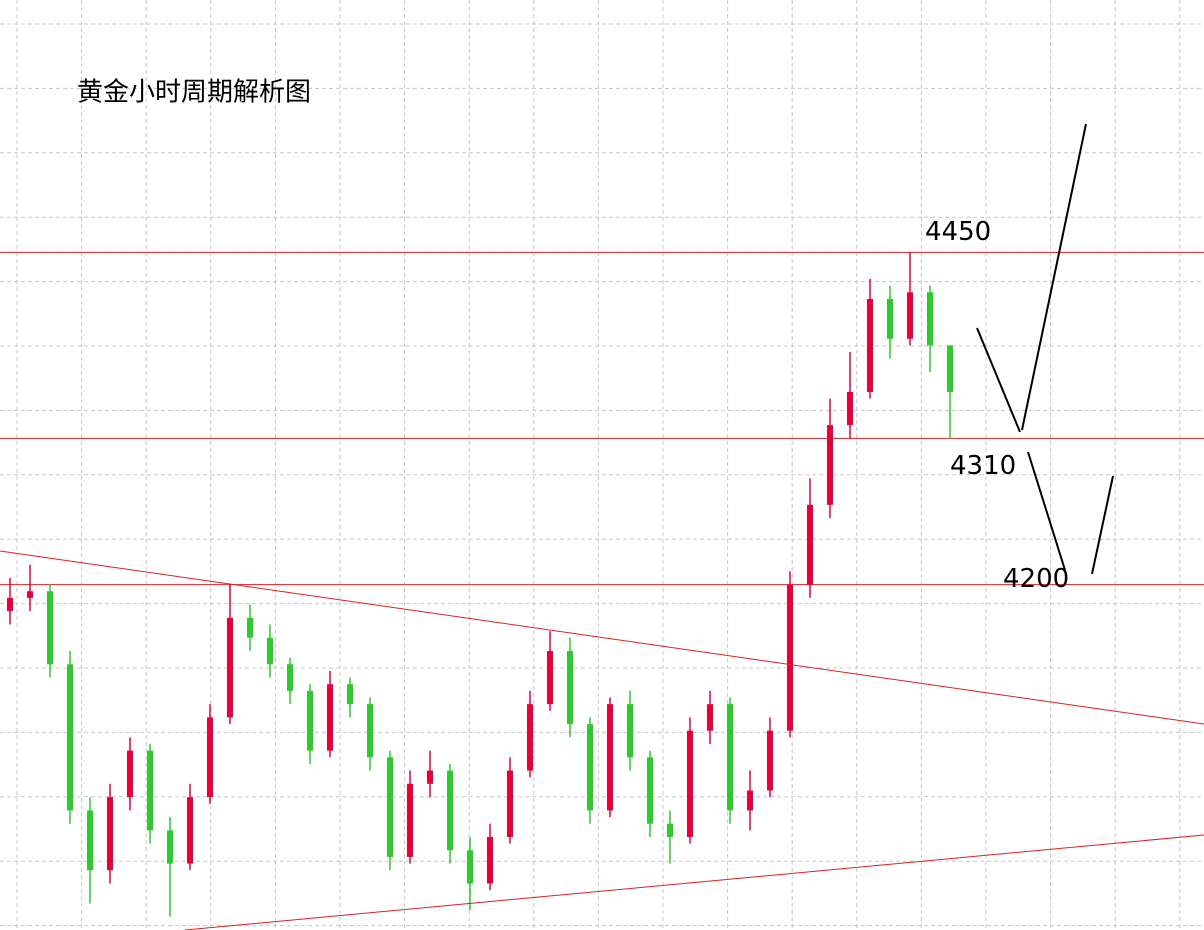 The image size is (1204, 930). Describe the element at coordinates (694, 882) in the screenshot. I see `trend-line` at that location.